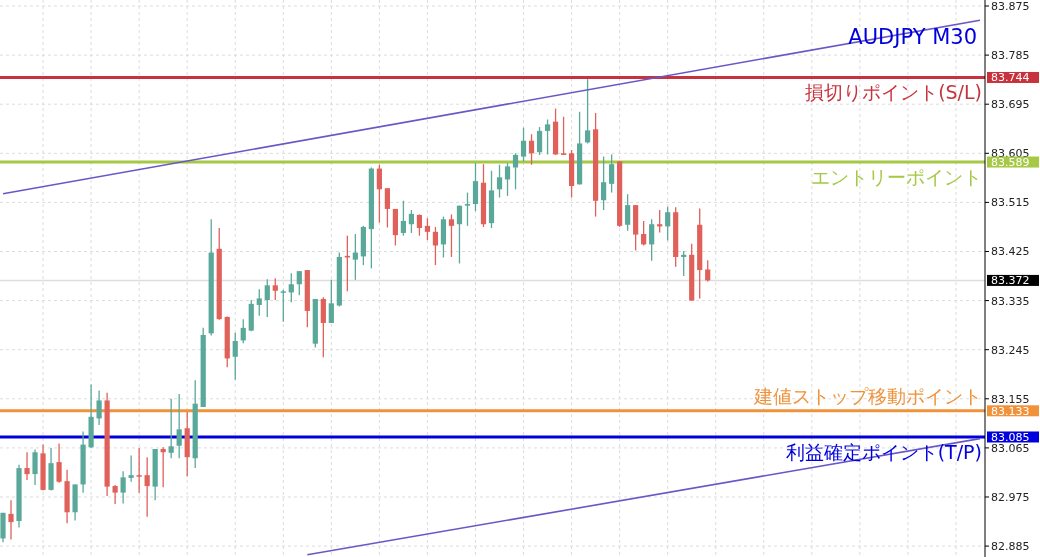 This screenshot has width=1040, height=557. Describe the element at coordinates (1010, 56) in the screenshot. I see `y-tick-label: 83.785` at that location.